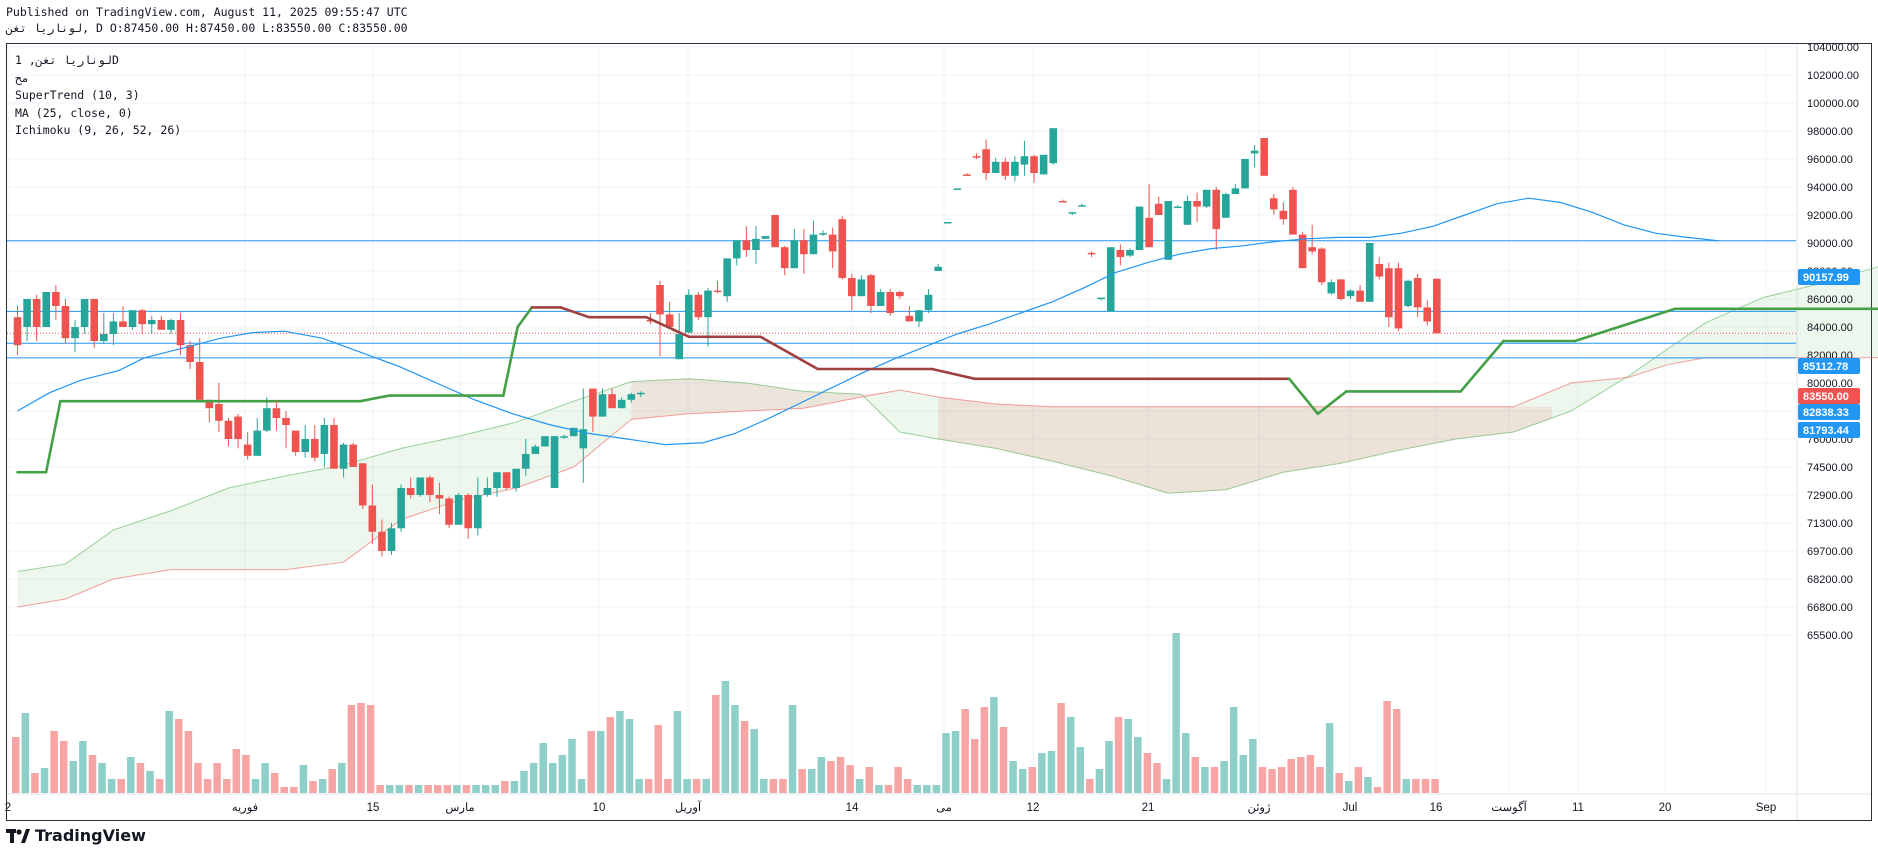 The height and width of the screenshot is (858, 1878). What do you see at coordinates (1830, 160) in the screenshot?
I see `y-tick-label: 96000.00` at bounding box center [1830, 160].